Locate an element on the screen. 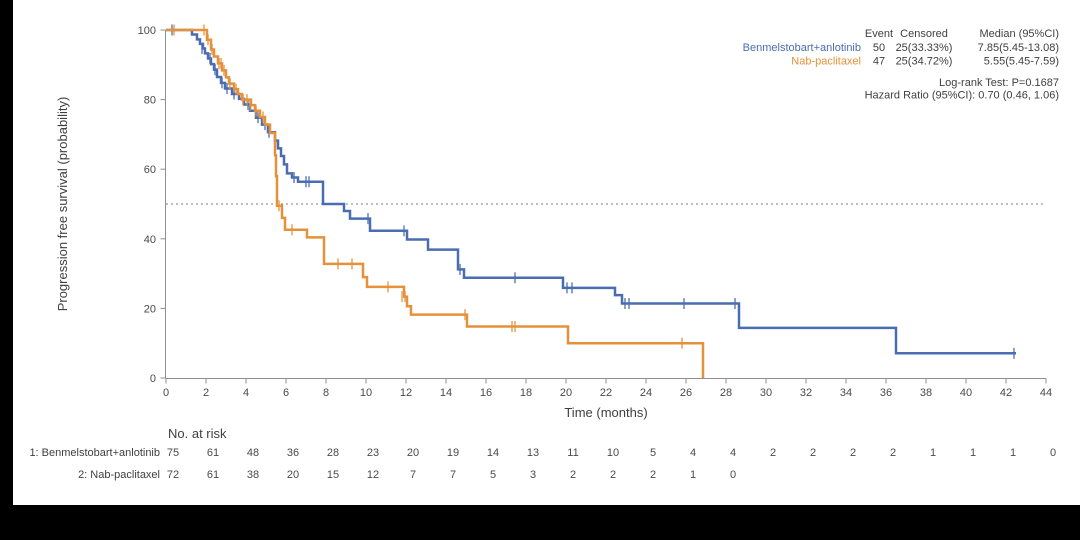 The width and height of the screenshot is (1080, 540). legend-event-value: 50 is located at coordinates (879, 48).